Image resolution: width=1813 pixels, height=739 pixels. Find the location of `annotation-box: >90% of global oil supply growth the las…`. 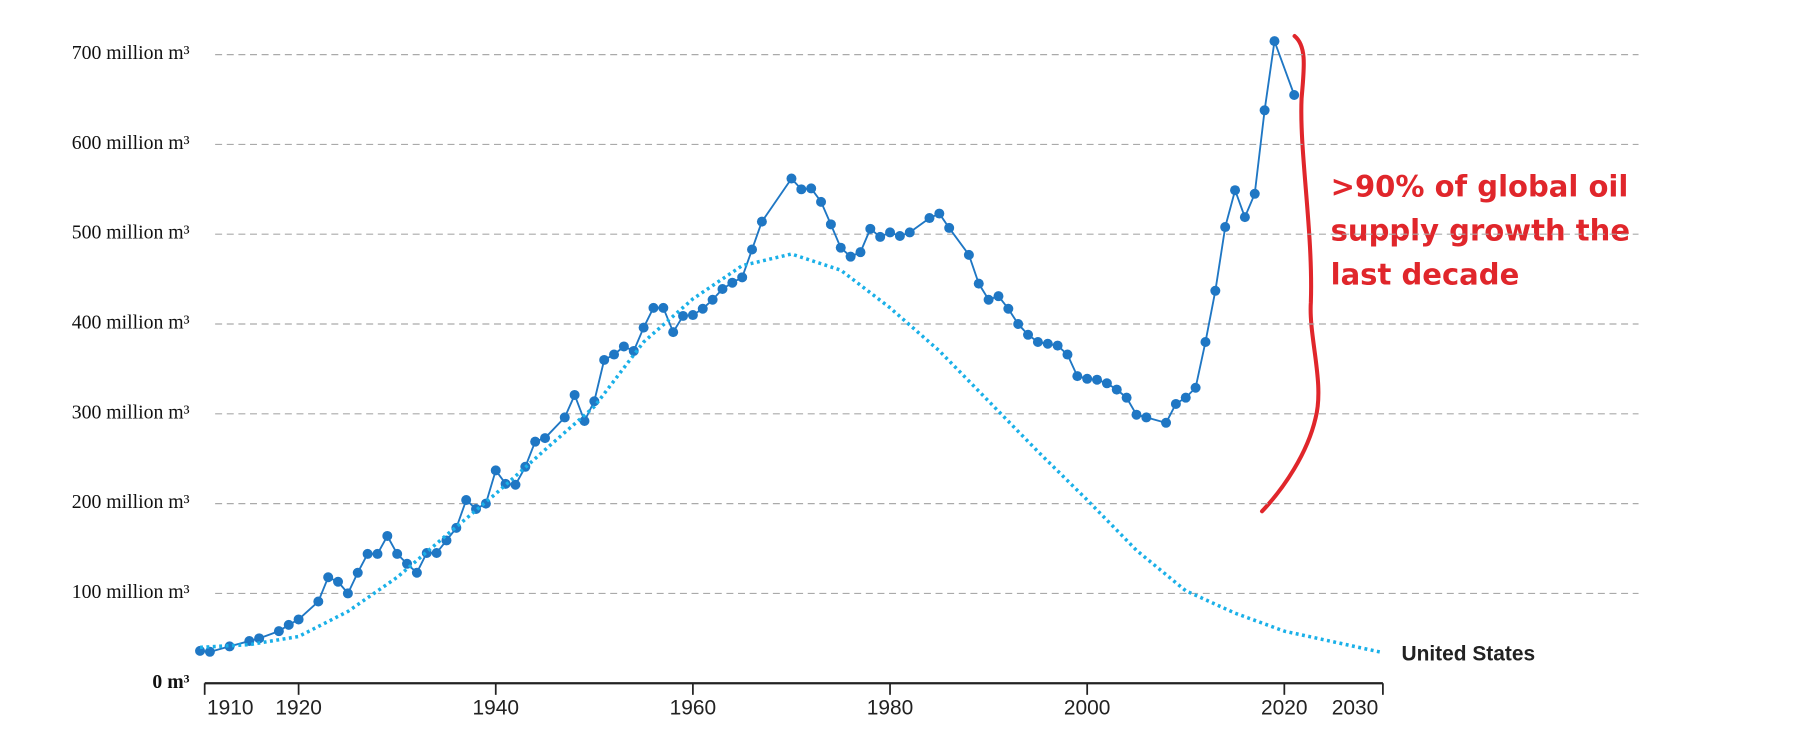

annotation-box: >90% of global oil supply growth the las… is located at coordinates (1480, 230).